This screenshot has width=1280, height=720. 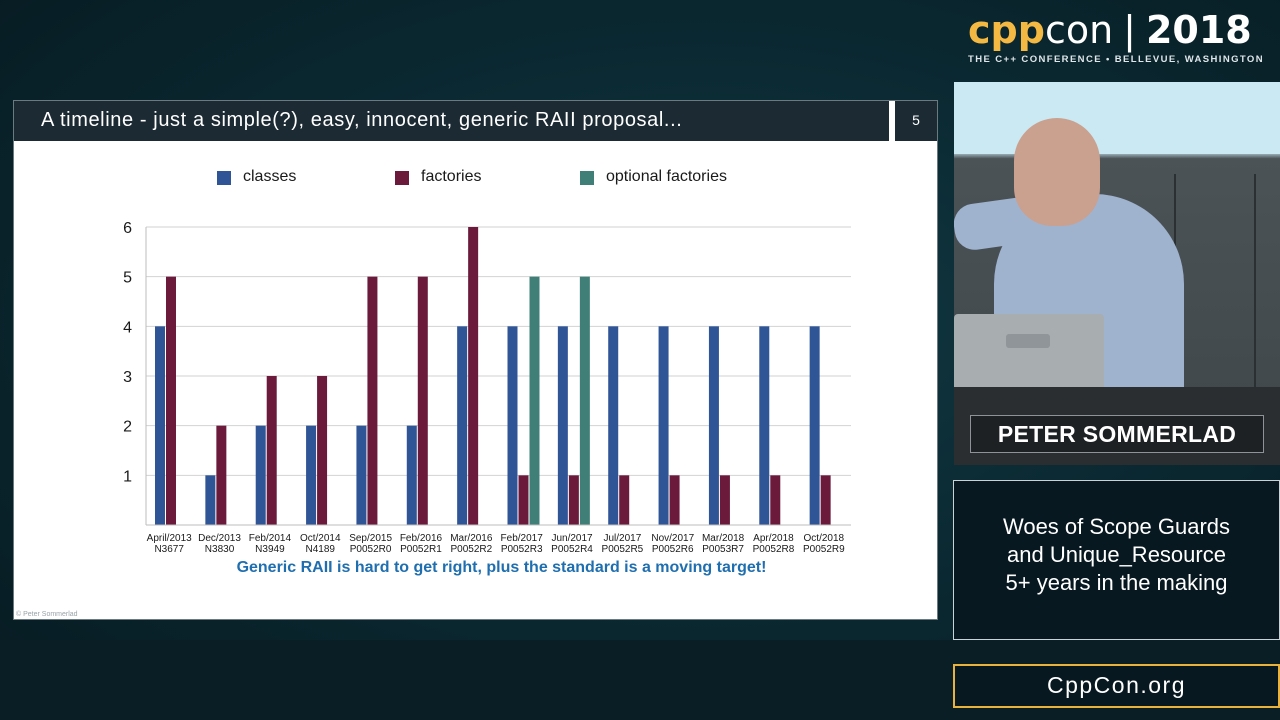 What do you see at coordinates (587, 178) in the screenshot?
I see `legend-swatch-optional-factories` at bounding box center [587, 178].